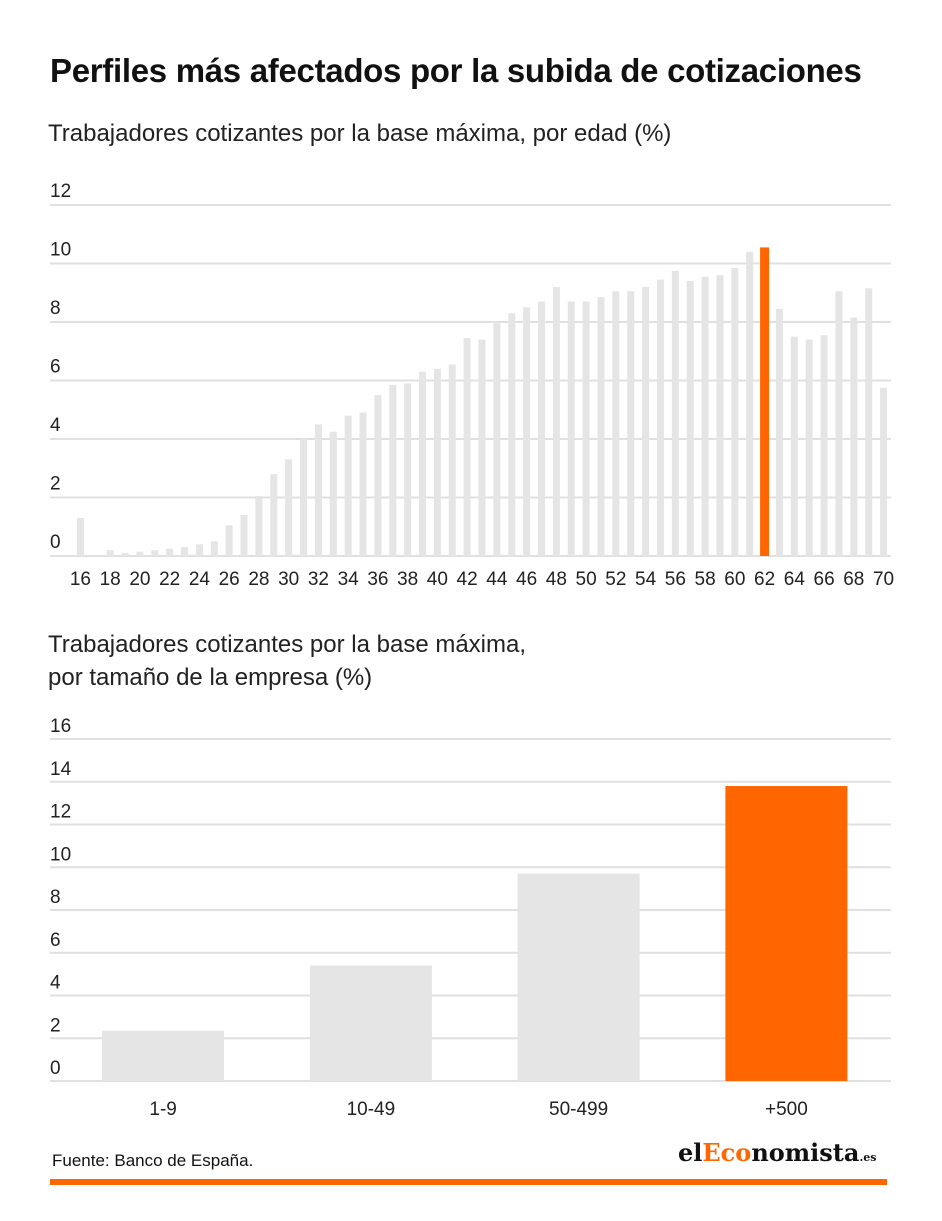 The width and height of the screenshot is (942, 1221). Describe the element at coordinates (556, 579) in the screenshot. I see `x-tick-label: 48` at that location.